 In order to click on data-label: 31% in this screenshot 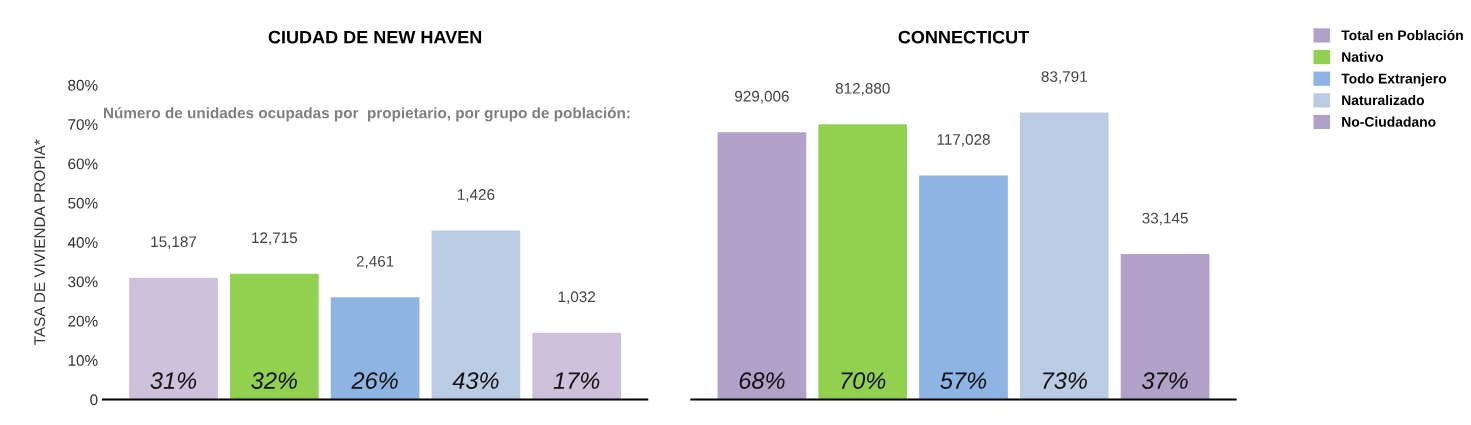, I will do `click(173, 380)`.